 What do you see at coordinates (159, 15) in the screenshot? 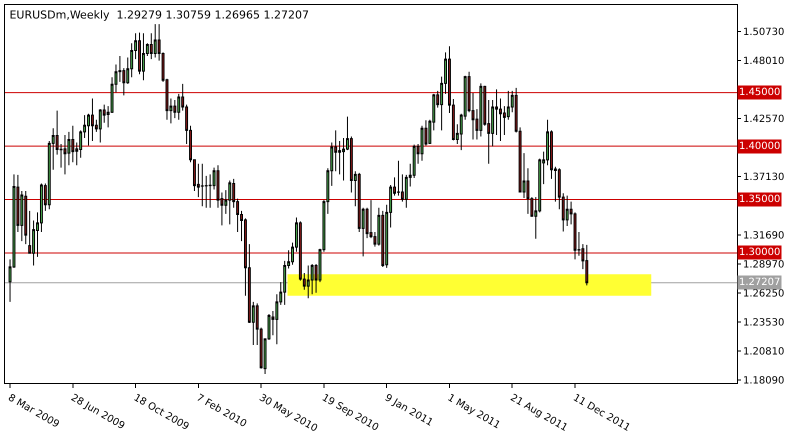
I see `chart-title: EURUSDm,Weekly 1.29279 1.30759 1.26965 1.27207` at bounding box center [159, 15].